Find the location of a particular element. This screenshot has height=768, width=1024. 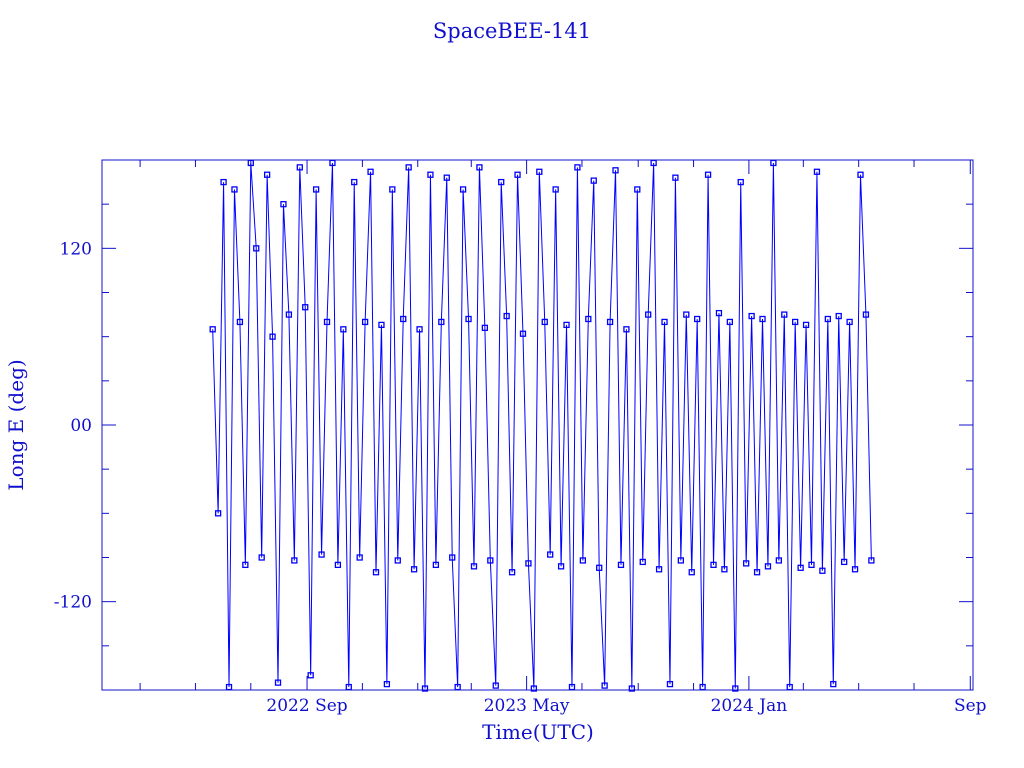

y-axis-label: Long E (deg) is located at coordinates (16, 424).